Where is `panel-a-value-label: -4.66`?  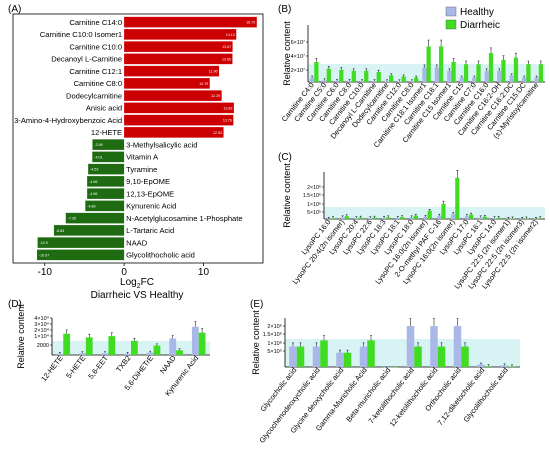 panel-a-value-label: -4.66 is located at coordinates (93, 182).